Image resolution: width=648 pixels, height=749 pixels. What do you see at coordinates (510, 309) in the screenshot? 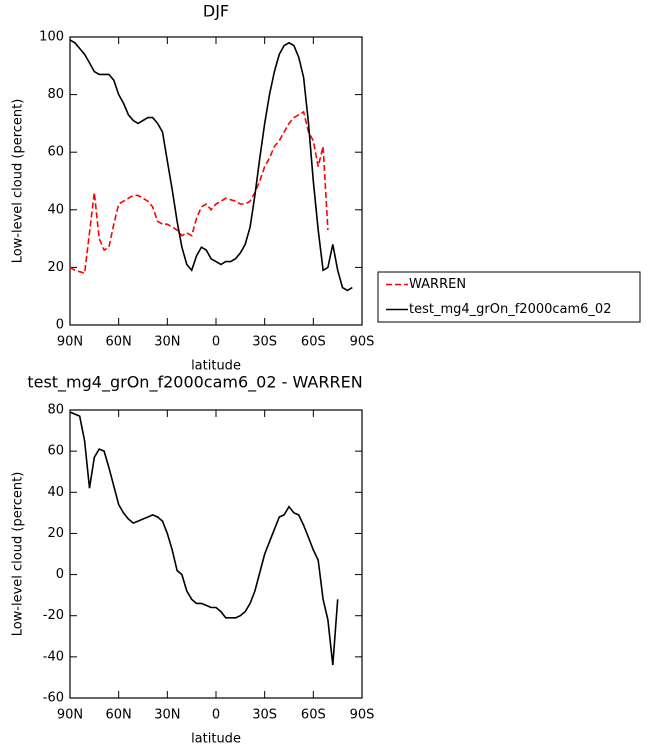
I see `legend-label: test_mg4_grOn_f2000cam6_02` at bounding box center [510, 309].